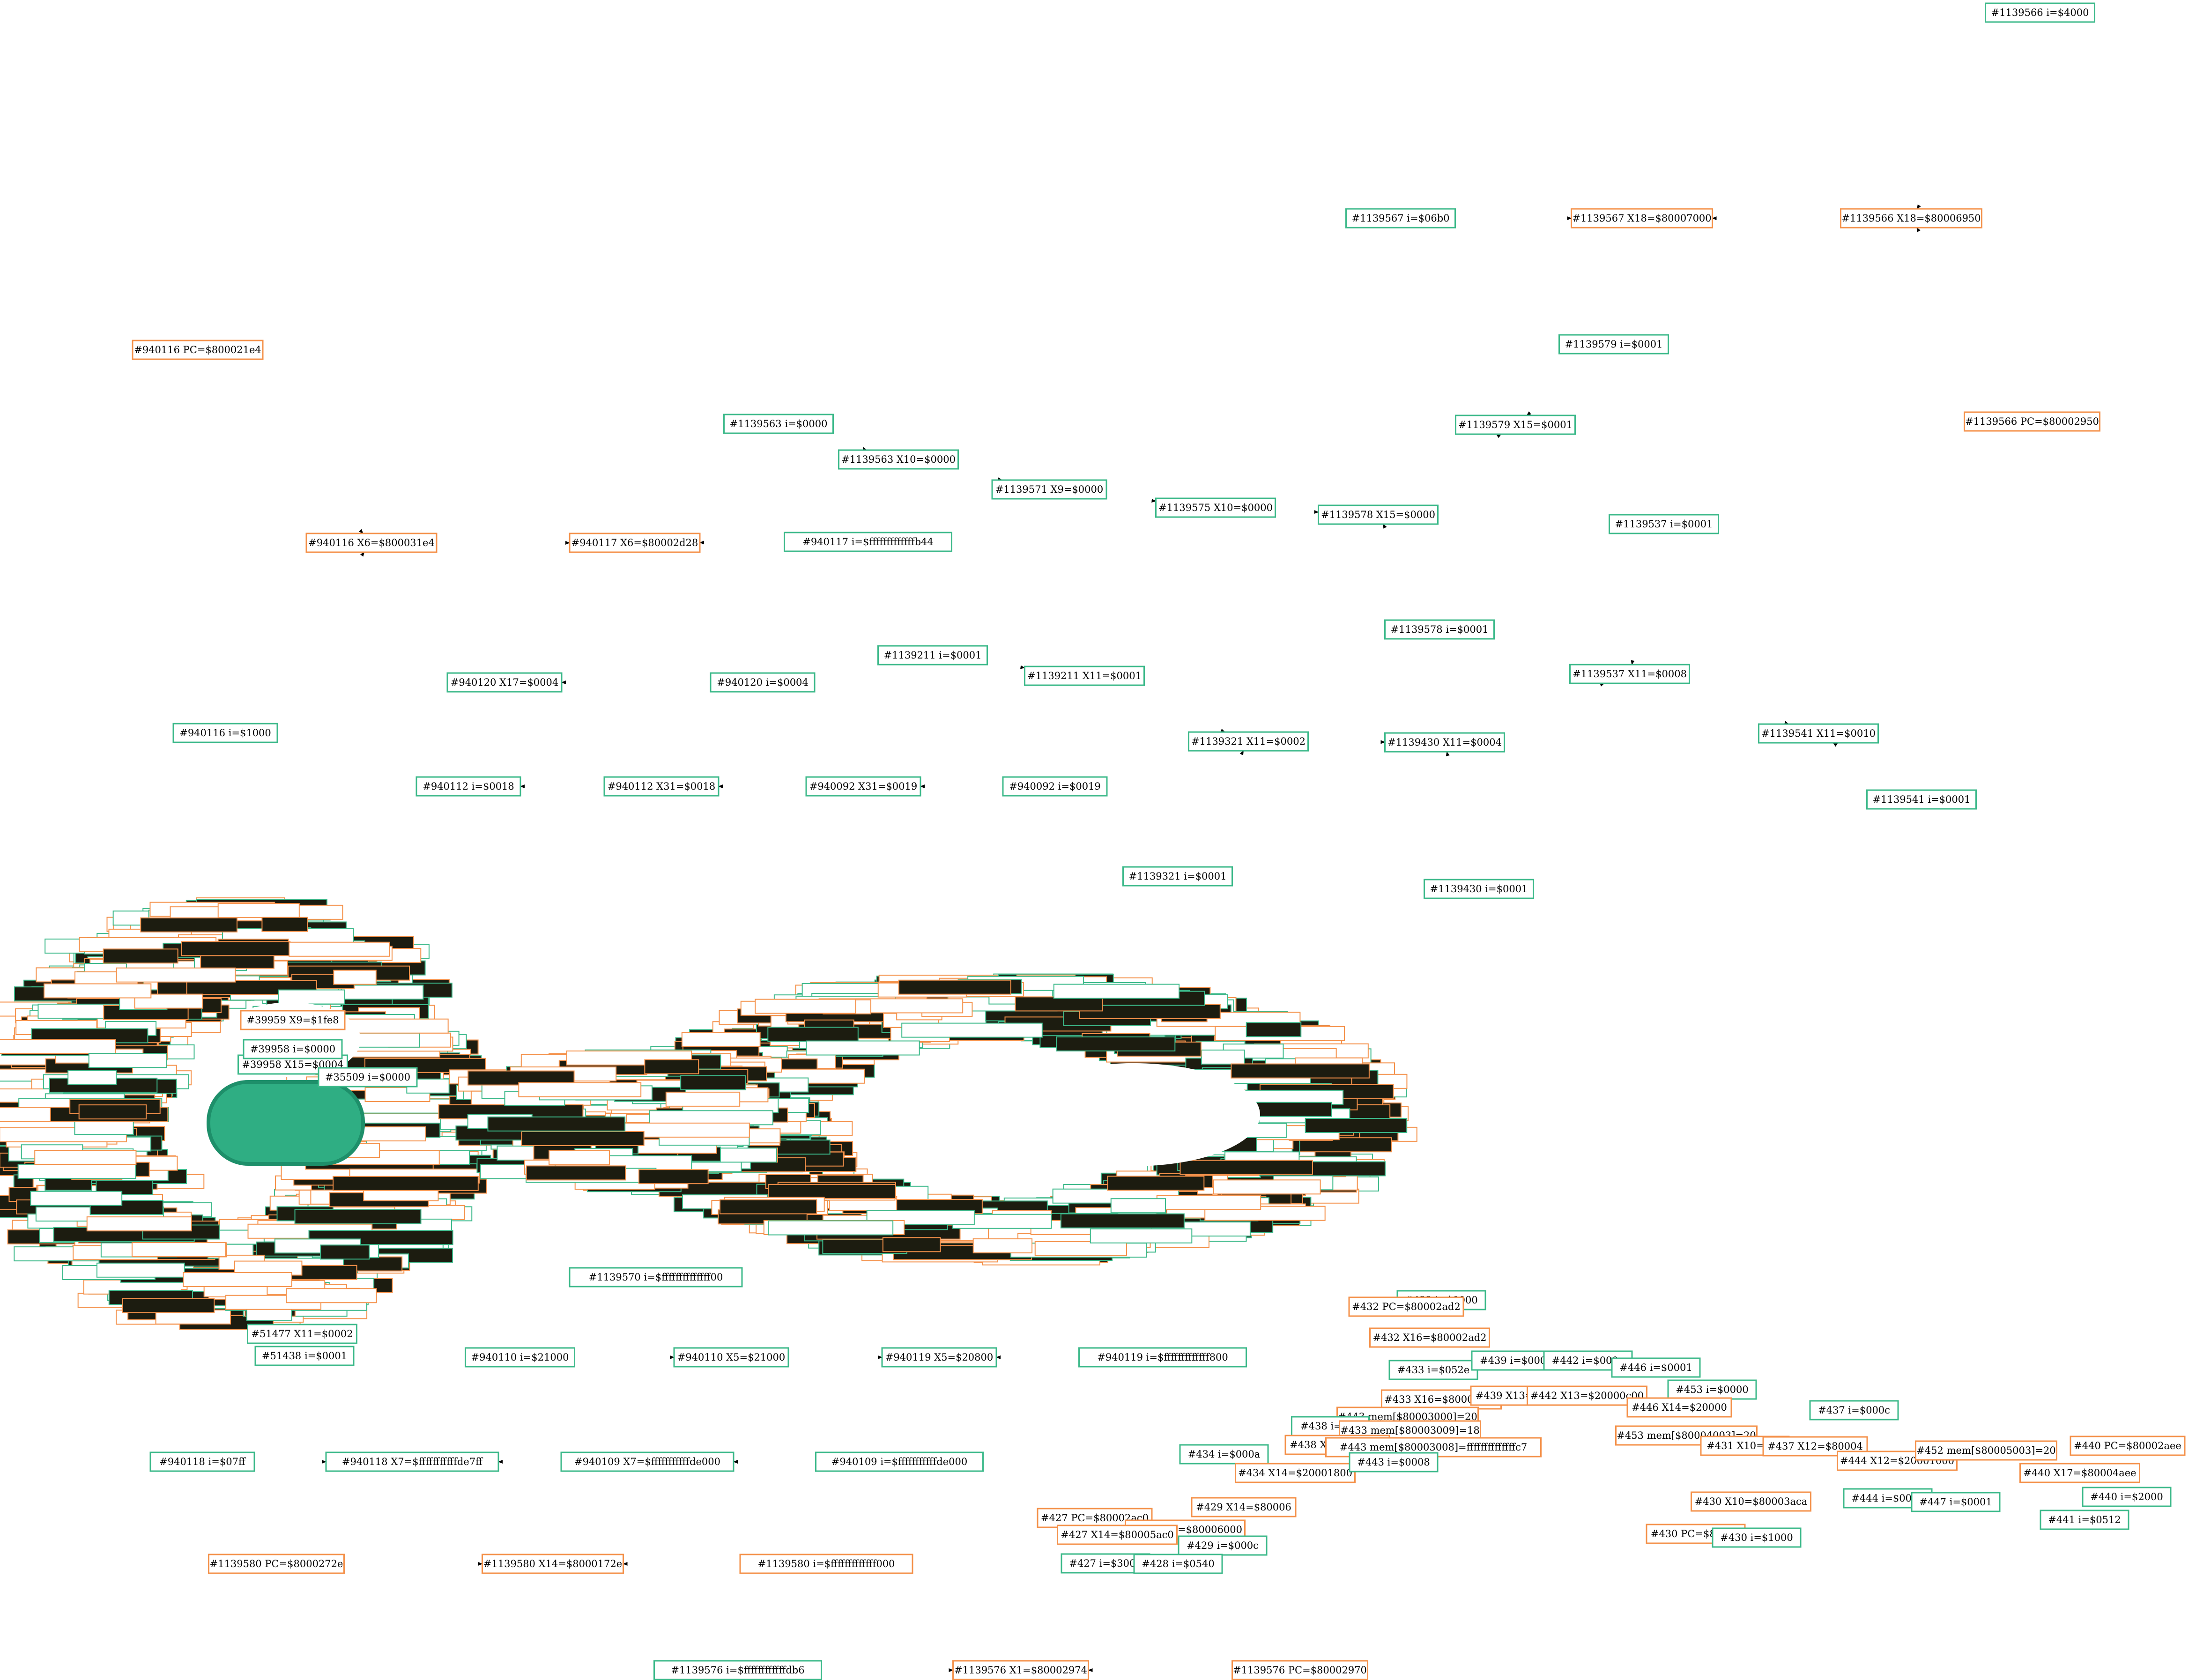 This screenshot has height=1680, width=2196. Describe the element at coordinates (1897, 1461) in the screenshot. I see `graph-node: #444 X12=$20001000` at that location.